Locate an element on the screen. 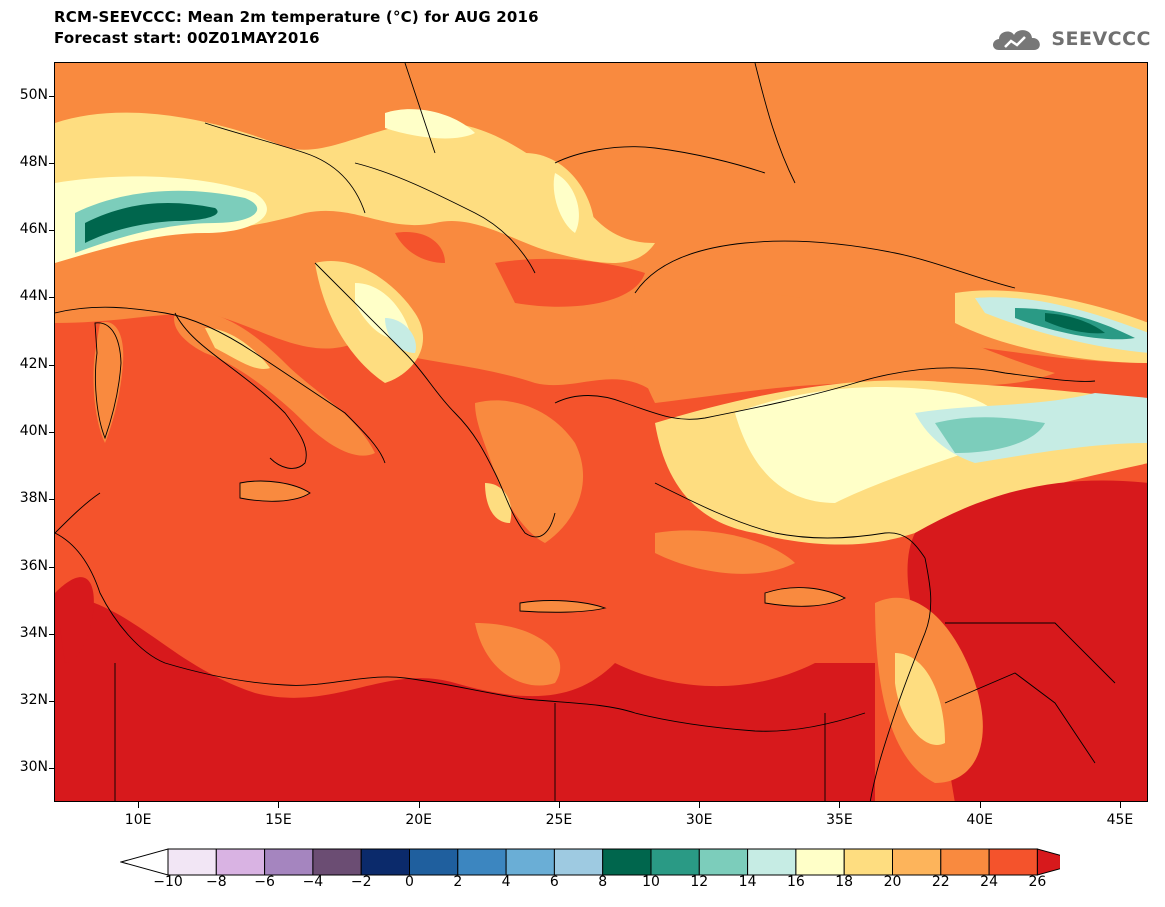 Image resolution: width=1165 pixels, height=907 pixels. colorbar is located at coordinates (590, 862).